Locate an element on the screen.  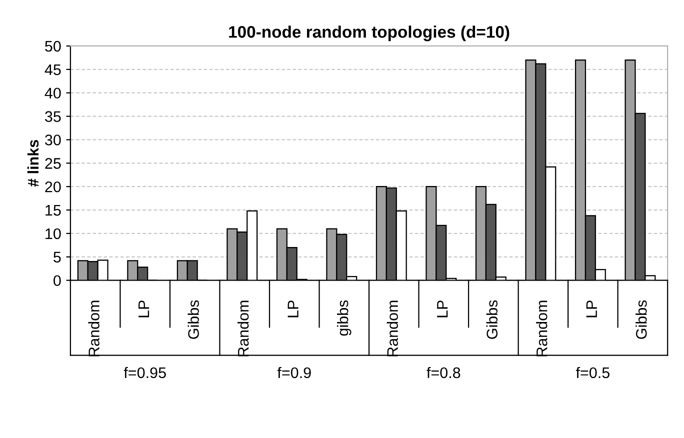
y-tick-label: 25 is located at coordinates (53, 163).